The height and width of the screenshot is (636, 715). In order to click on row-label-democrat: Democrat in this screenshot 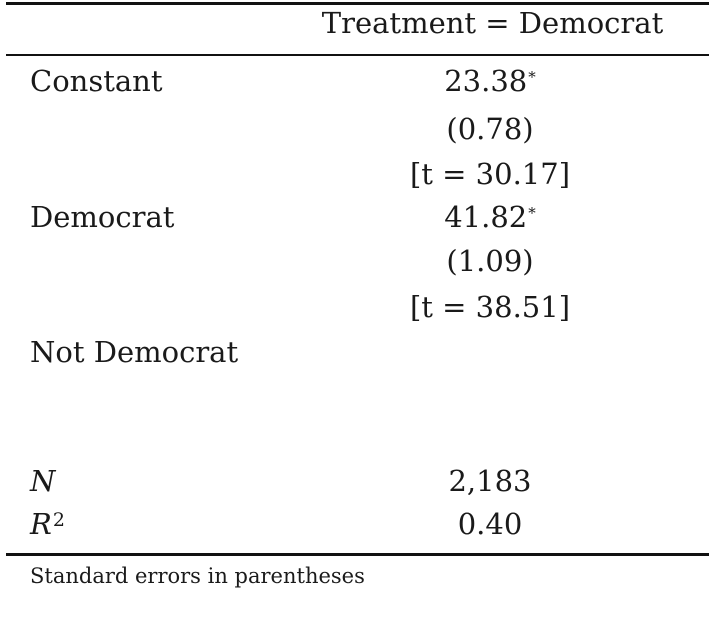, I will do `click(102, 217)`.